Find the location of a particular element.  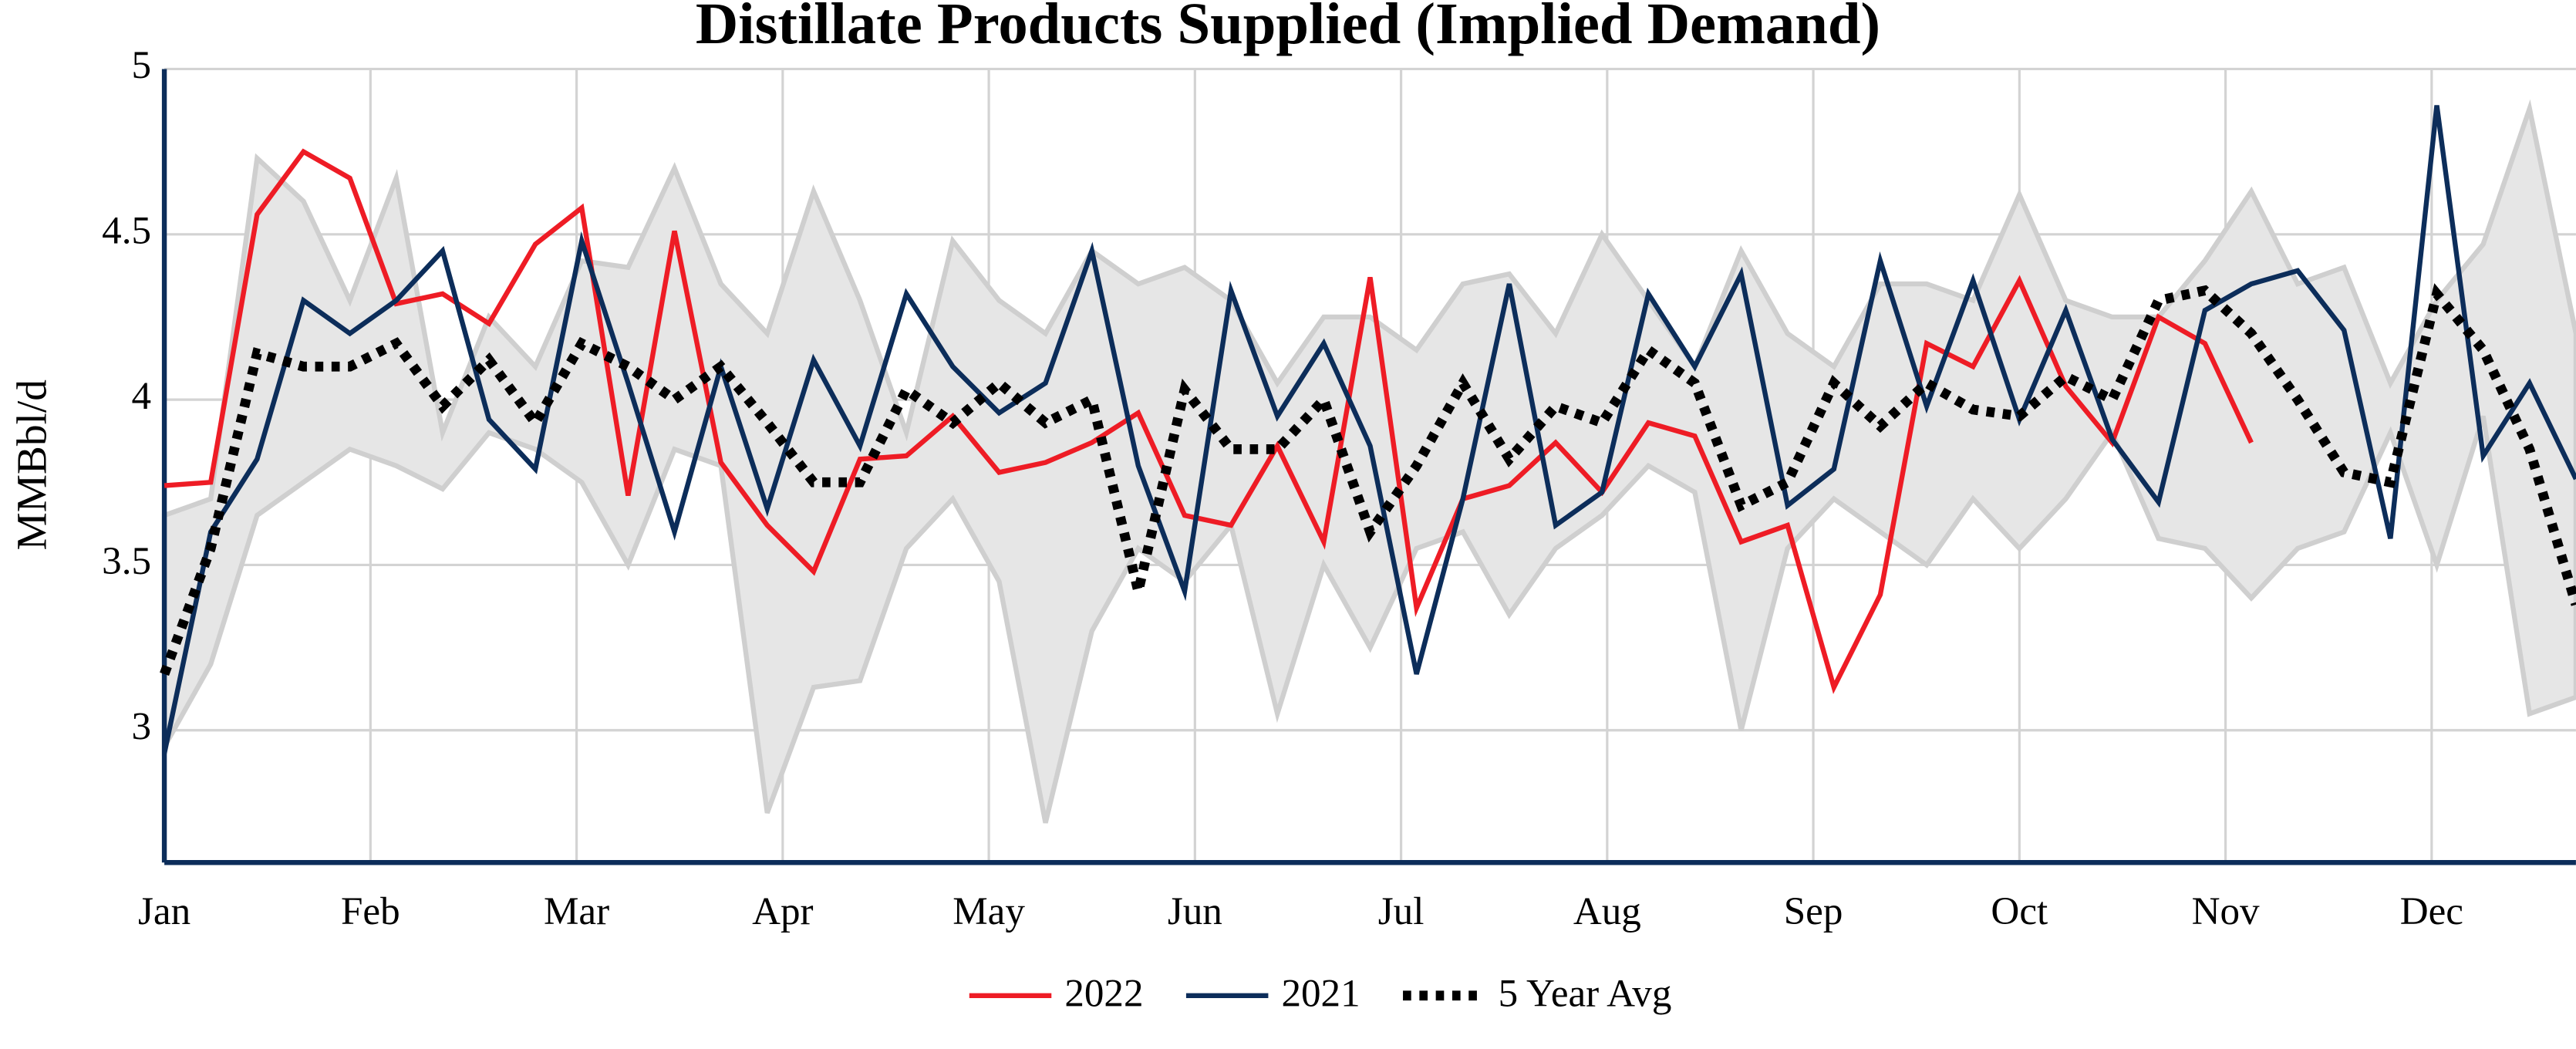

x-tick-label: Jan is located at coordinates (164, 911).